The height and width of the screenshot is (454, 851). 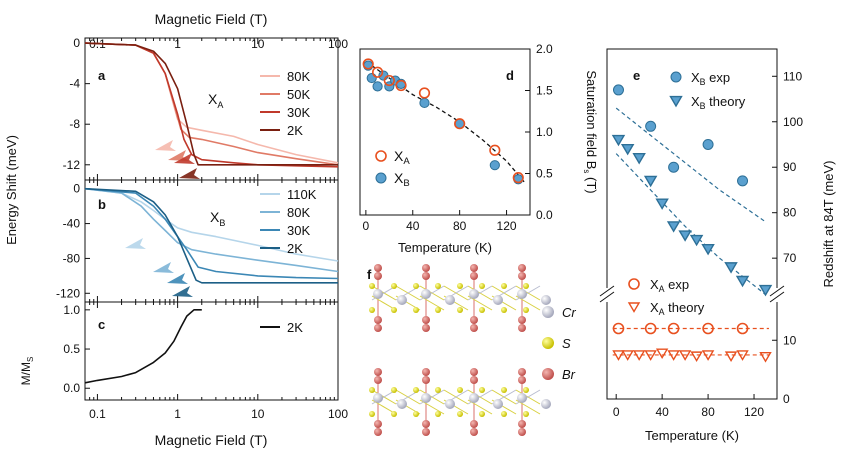 I want to click on y-tick-label: -4, so click(x=74, y=84).